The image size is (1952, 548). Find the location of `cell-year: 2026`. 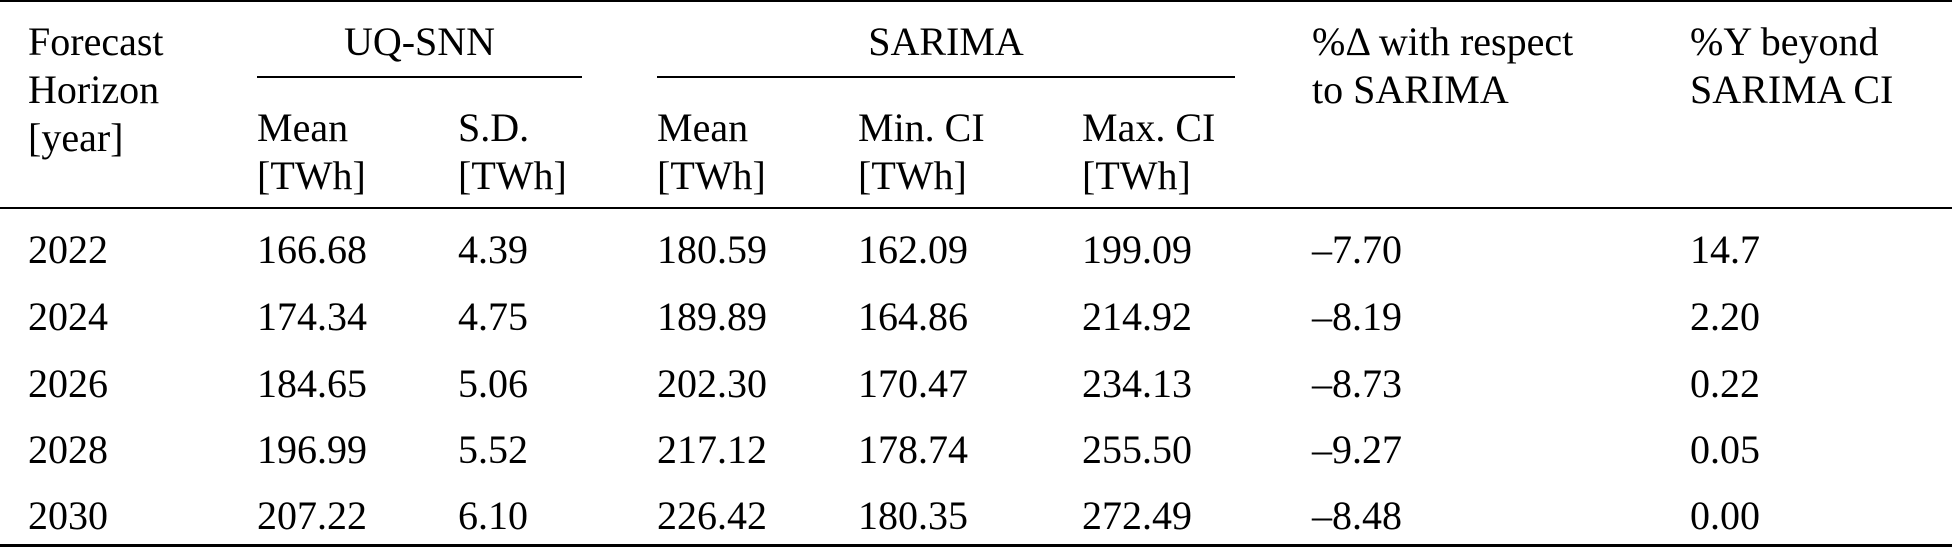

cell-year: 2026 is located at coordinates (68, 383).